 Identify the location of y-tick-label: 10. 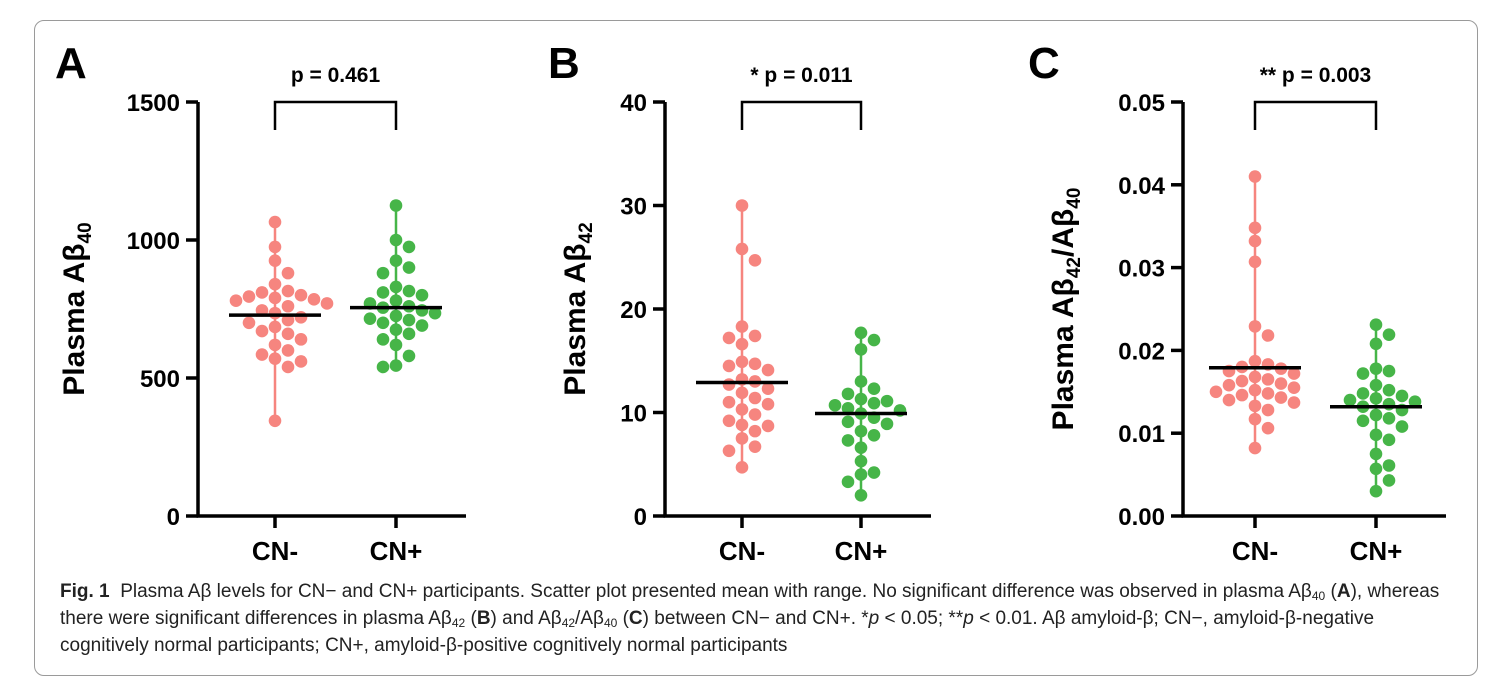
(633, 414).